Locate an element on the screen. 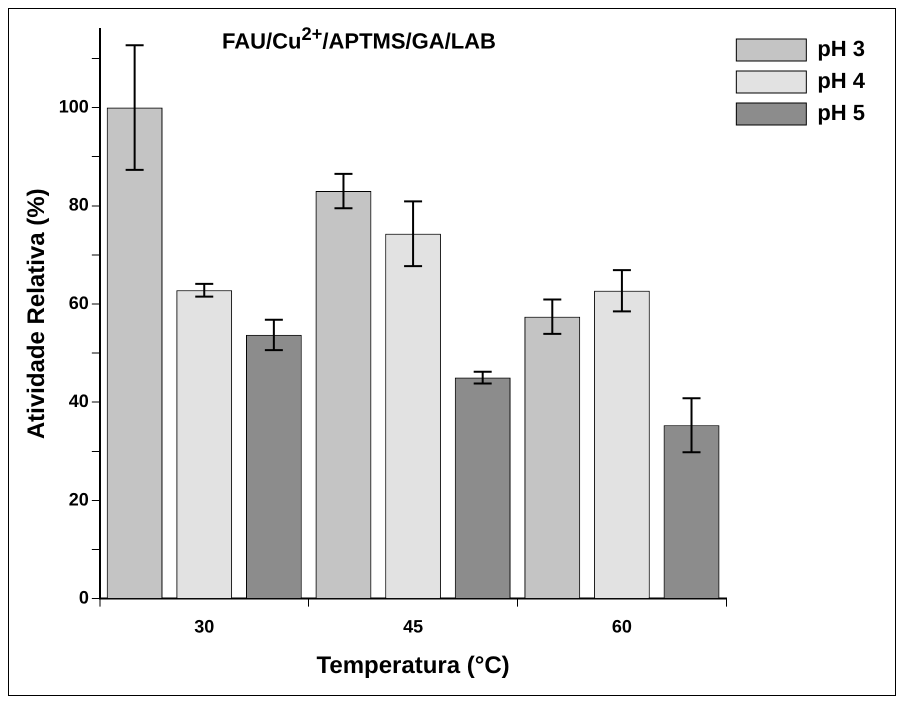  legend-label: pH 5 is located at coordinates (841, 113).